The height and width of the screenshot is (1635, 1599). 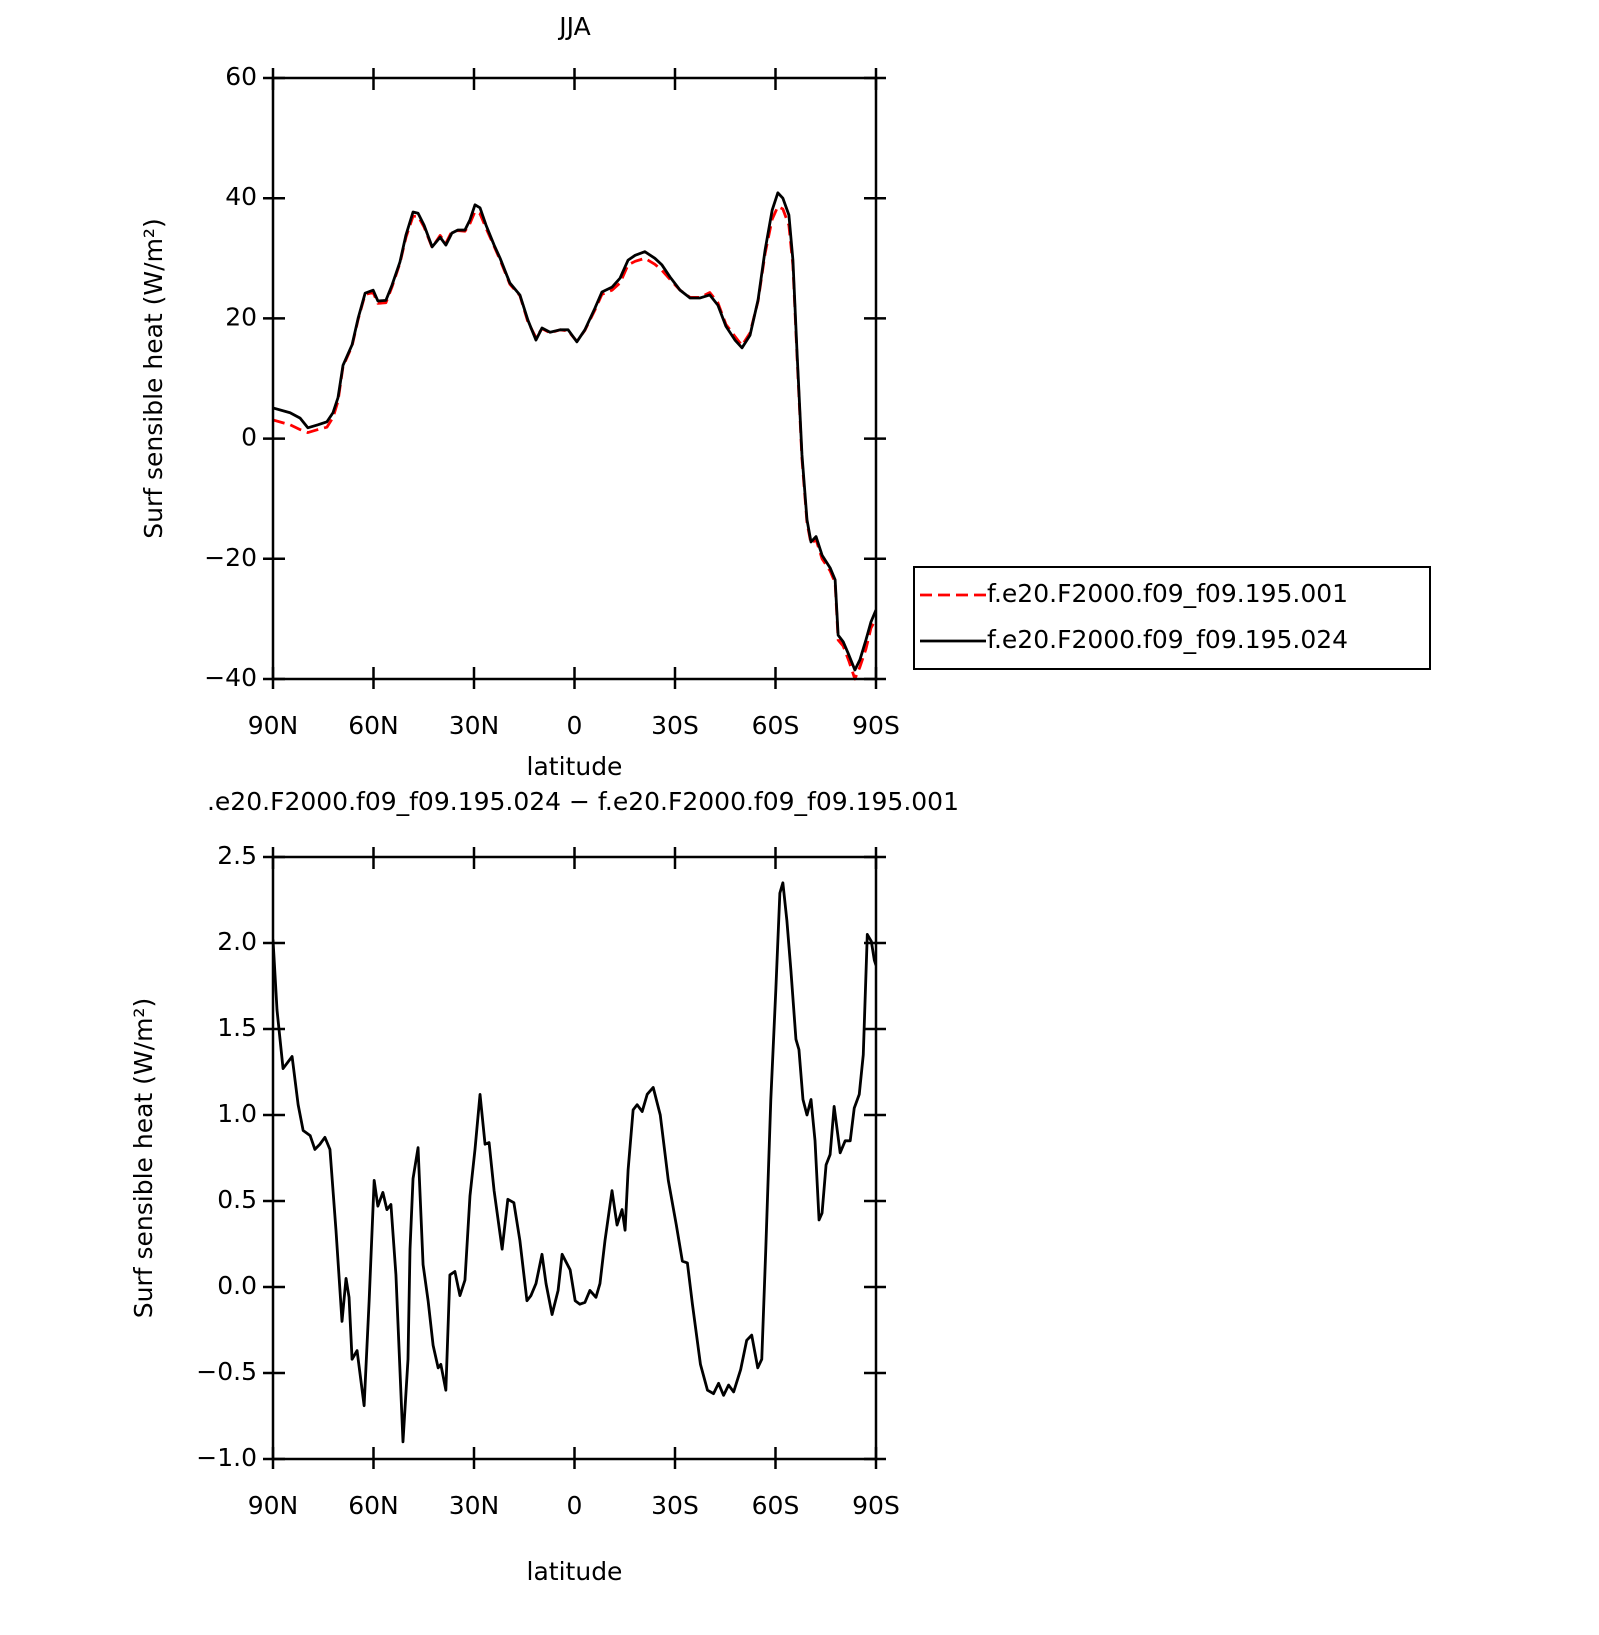 What do you see at coordinates (226, 1371) in the screenshot?
I see `y-tick-label: −0.5` at bounding box center [226, 1371].